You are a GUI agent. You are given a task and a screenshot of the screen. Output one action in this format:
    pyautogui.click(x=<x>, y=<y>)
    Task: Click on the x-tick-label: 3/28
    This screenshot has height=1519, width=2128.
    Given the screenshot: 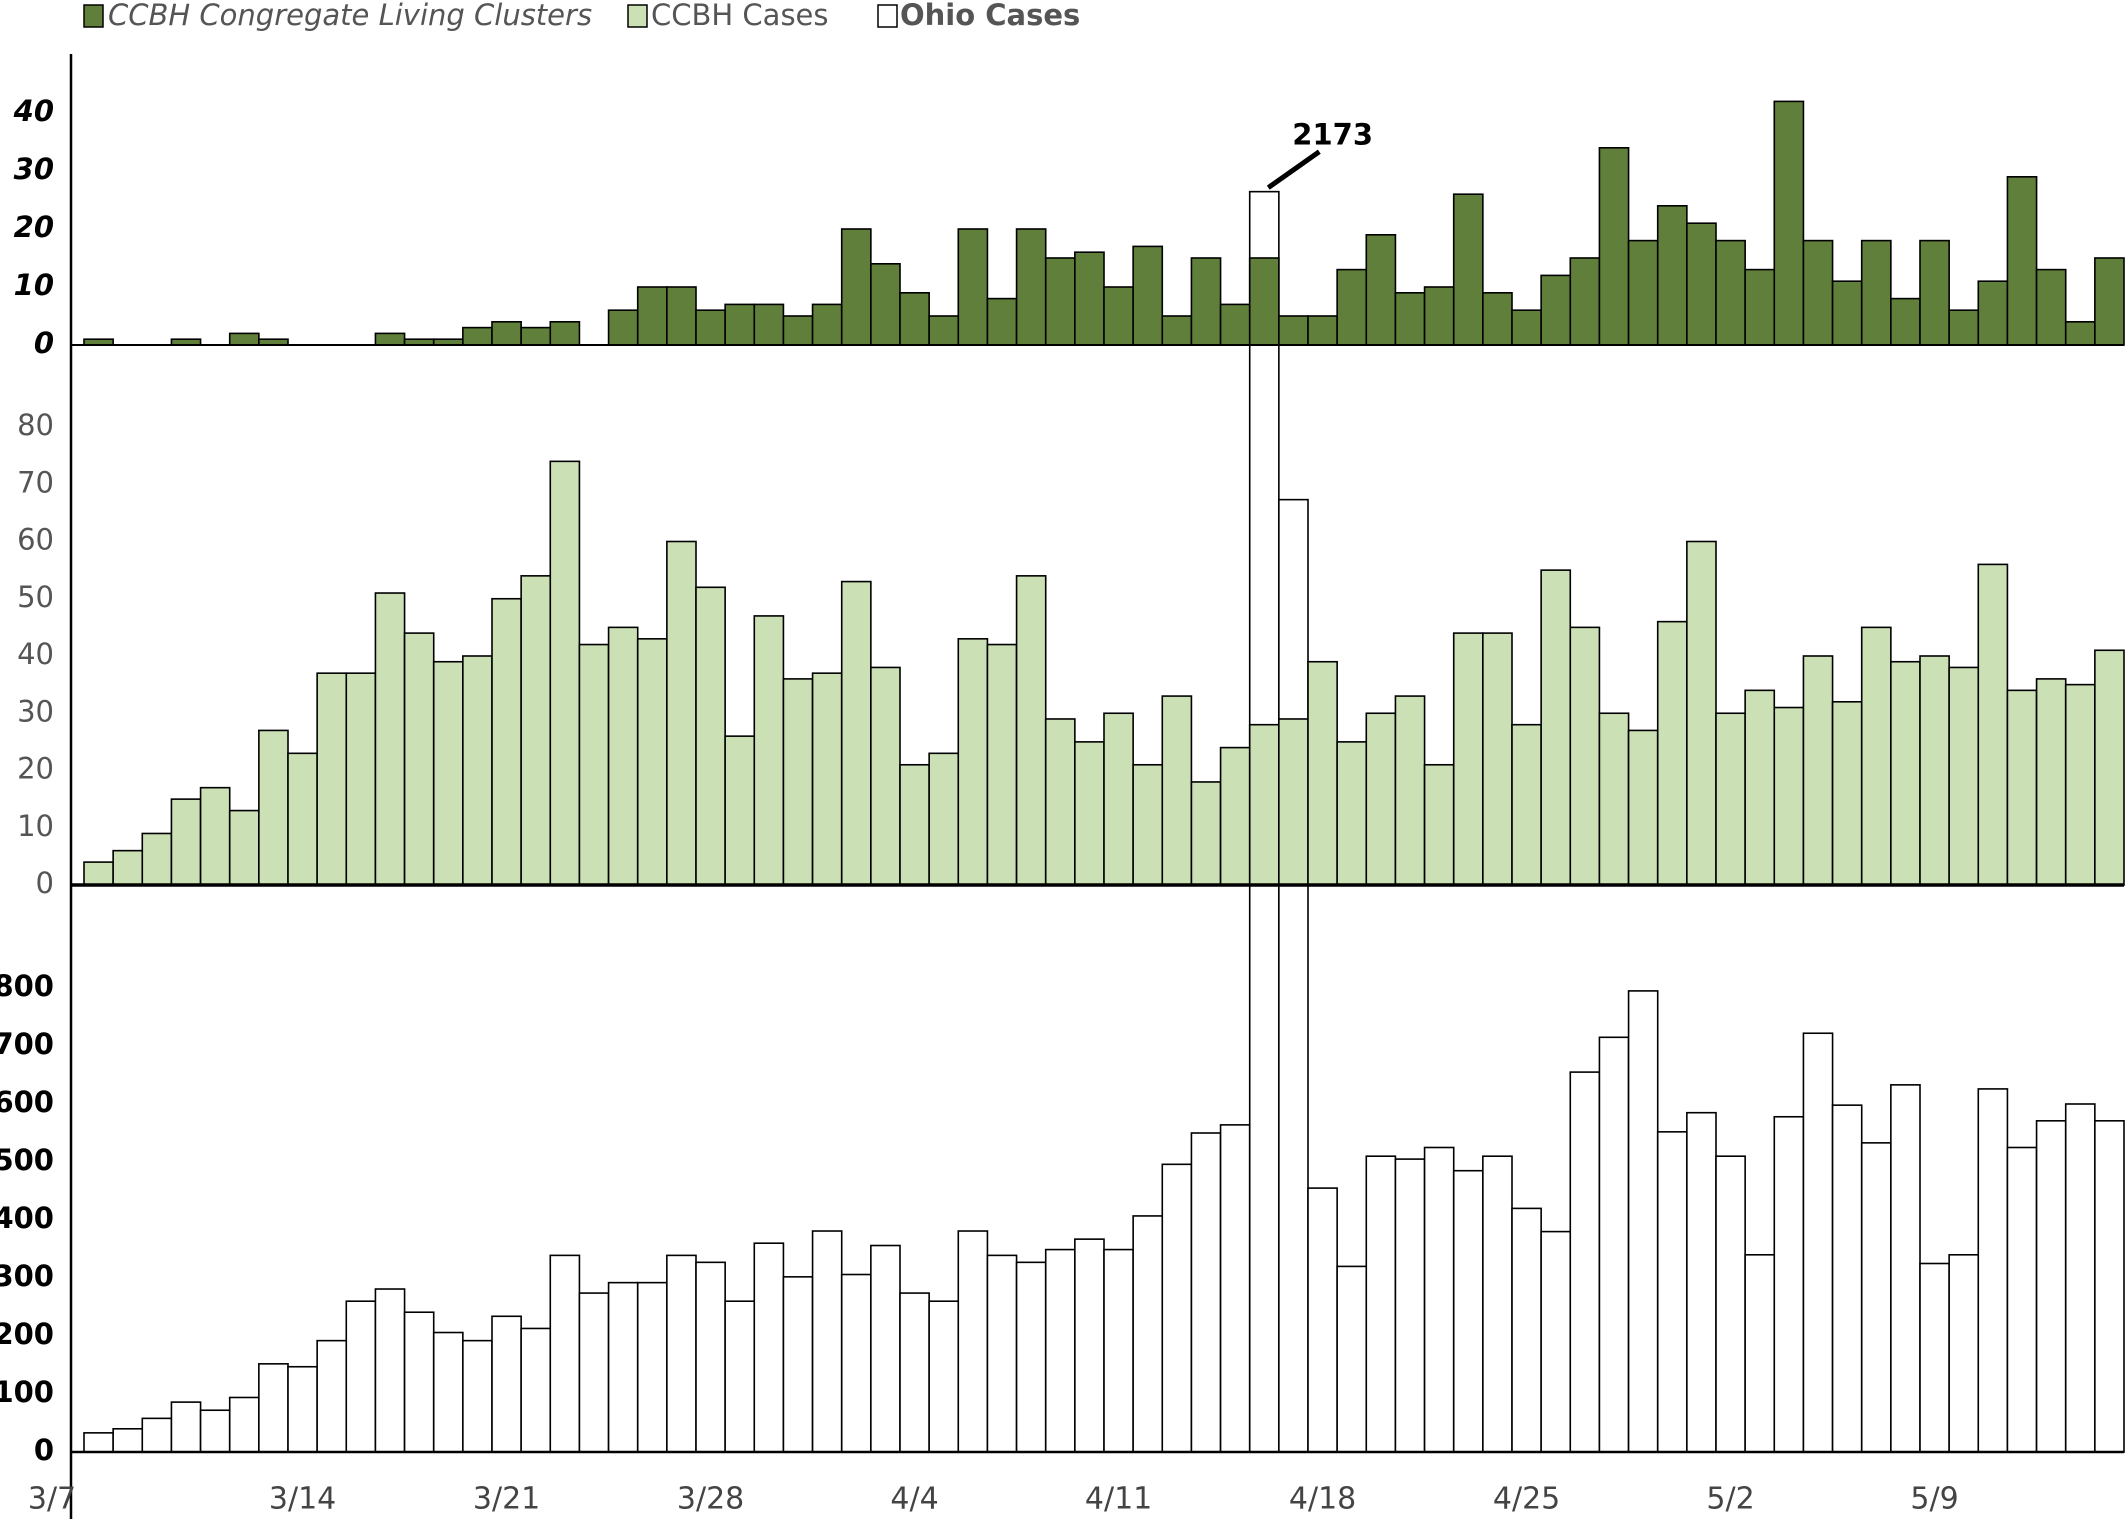 What is the action you would take?
    pyautogui.click(x=710, y=1499)
    